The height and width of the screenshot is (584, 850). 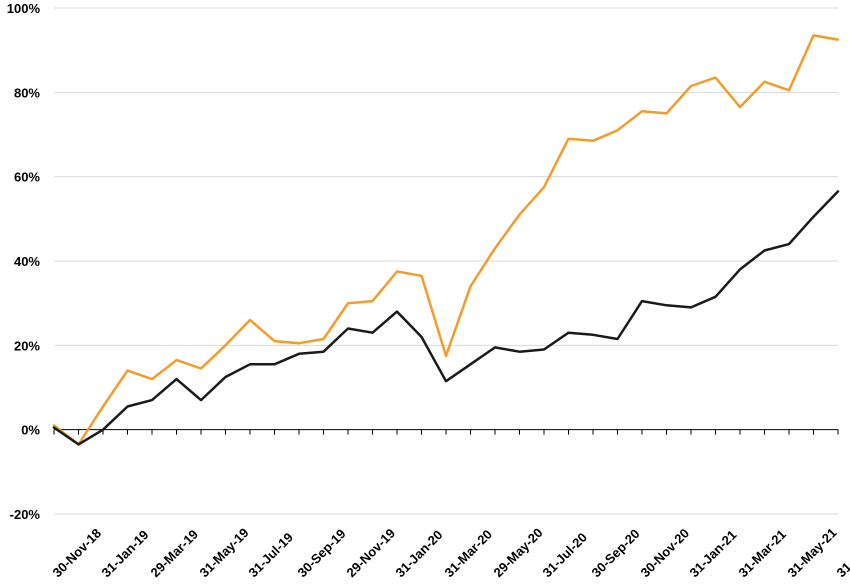 I want to click on y-tick-label: 60%, so click(x=27, y=177).